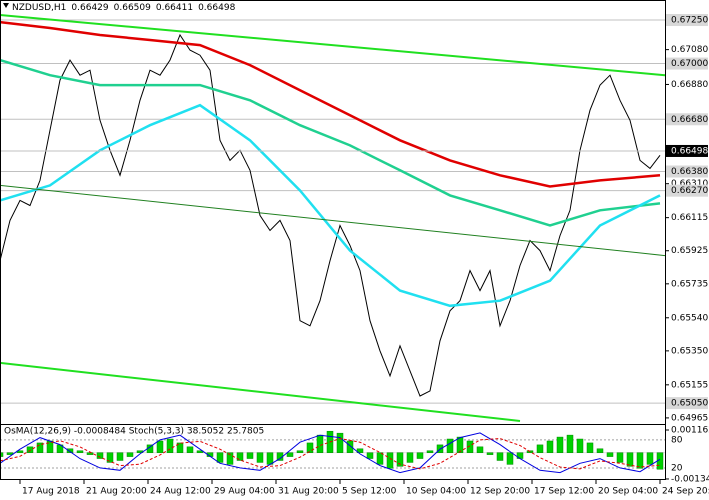  What do you see at coordinates (6, 5) in the screenshot?
I see `symbol-icon` at bounding box center [6, 5].